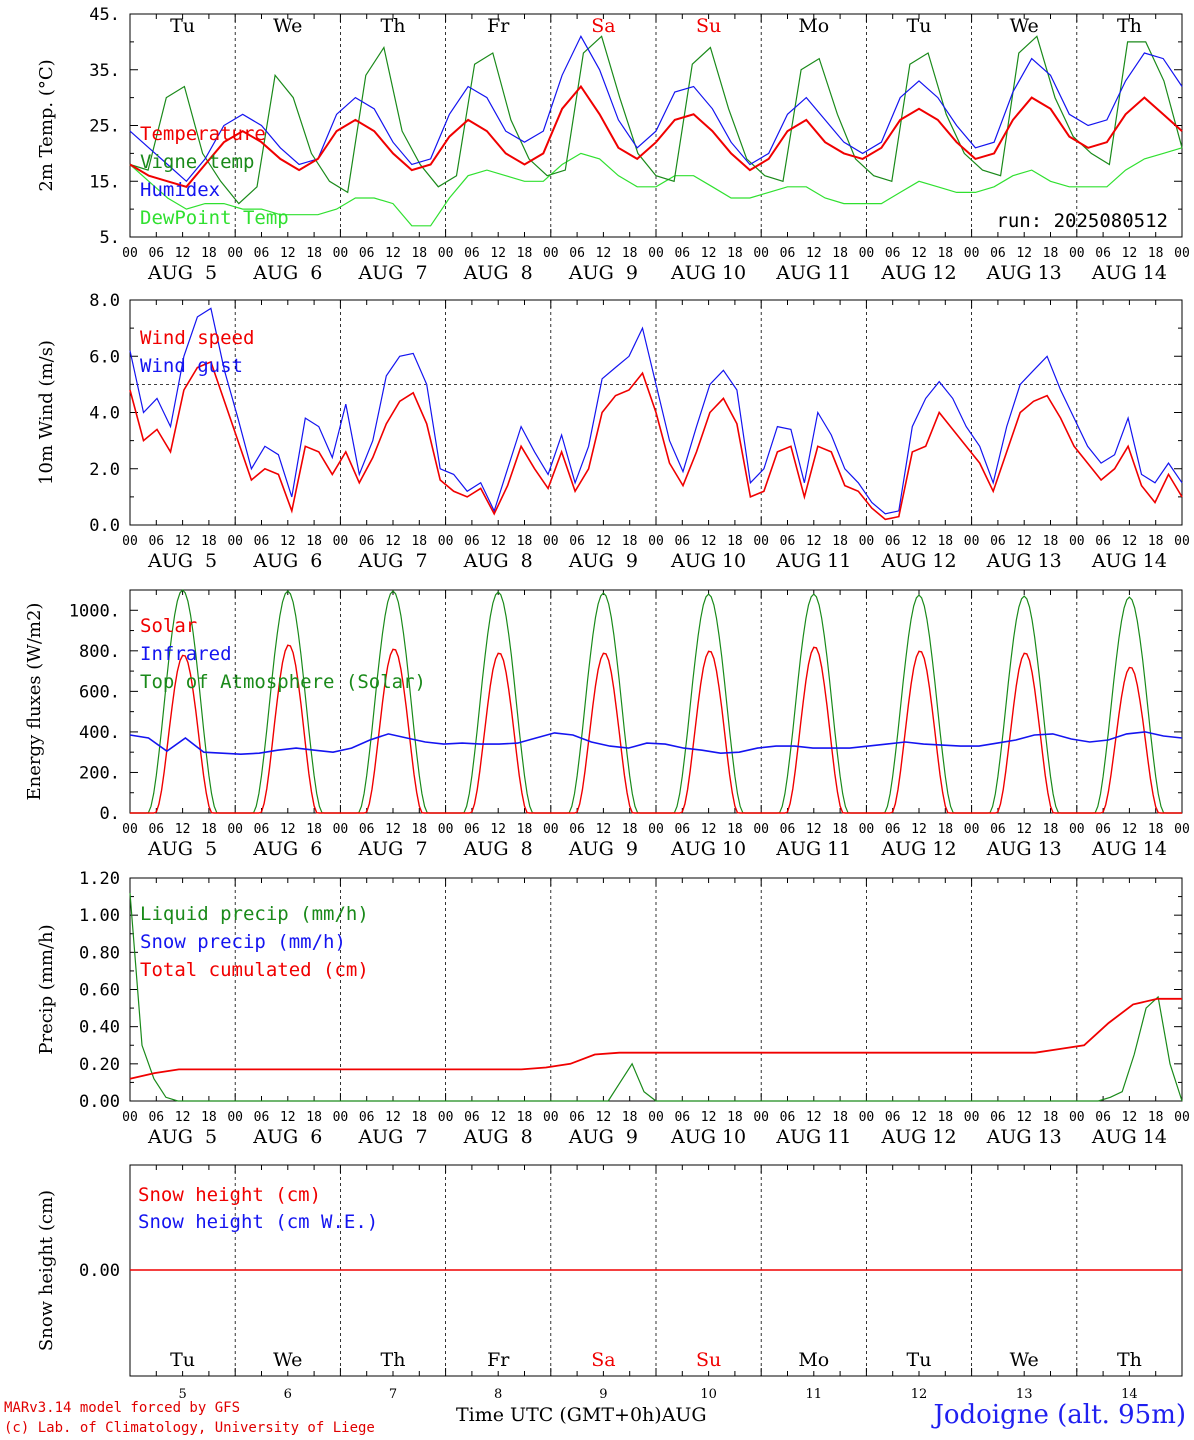  What do you see at coordinates (1059, 1415) in the screenshot?
I see `station-name: Jodoigne (alt. 95m)` at bounding box center [1059, 1415].